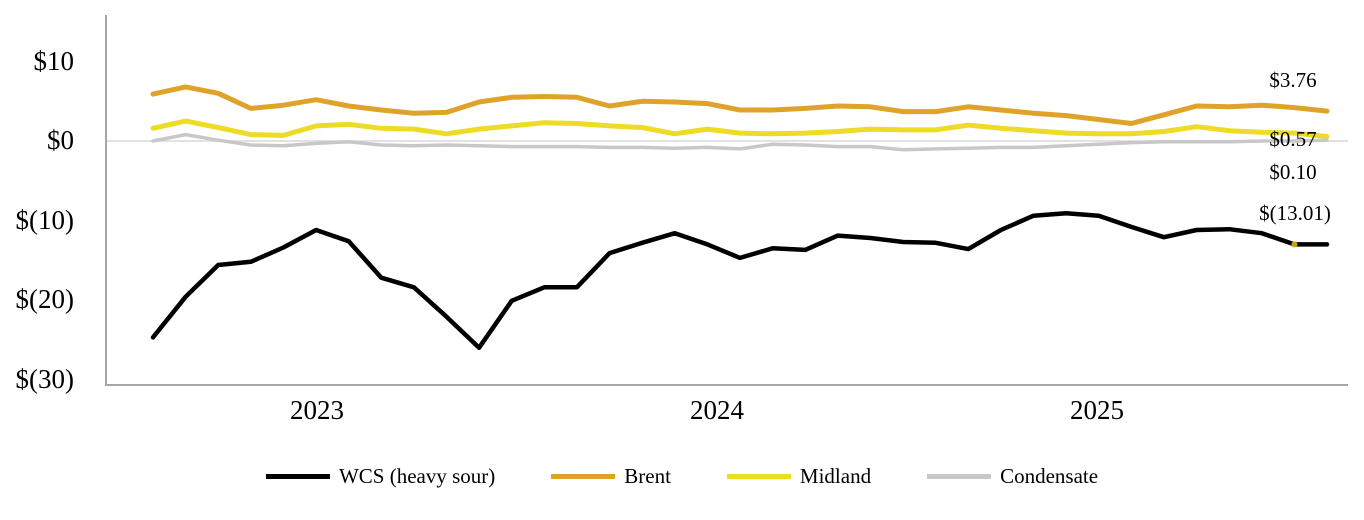 This screenshot has height=520, width=1364. I want to click on legend-item-midland: Midland, so click(799, 476).